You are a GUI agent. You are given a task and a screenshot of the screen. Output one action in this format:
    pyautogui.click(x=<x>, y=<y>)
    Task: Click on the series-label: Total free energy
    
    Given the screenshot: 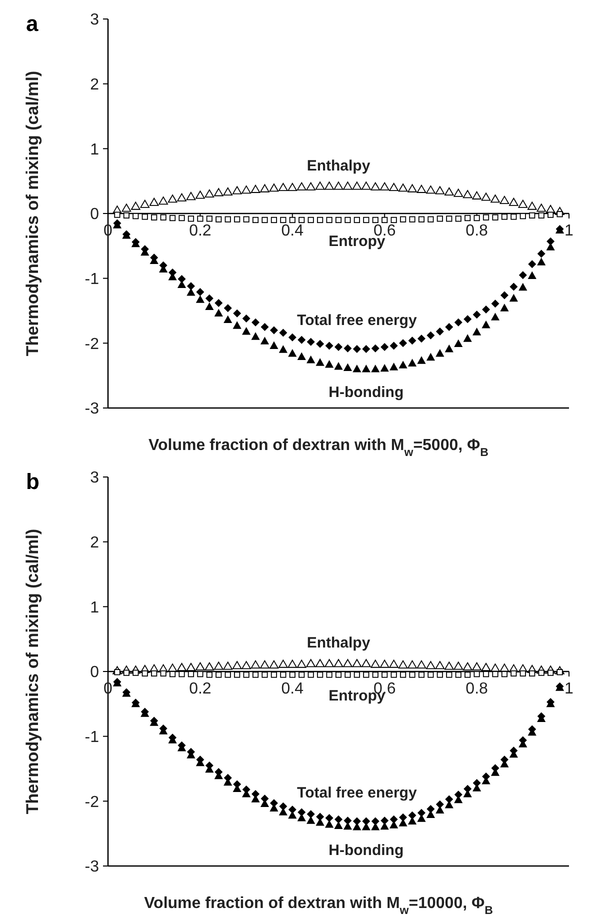 What is the action you would take?
    pyautogui.click(x=357, y=793)
    